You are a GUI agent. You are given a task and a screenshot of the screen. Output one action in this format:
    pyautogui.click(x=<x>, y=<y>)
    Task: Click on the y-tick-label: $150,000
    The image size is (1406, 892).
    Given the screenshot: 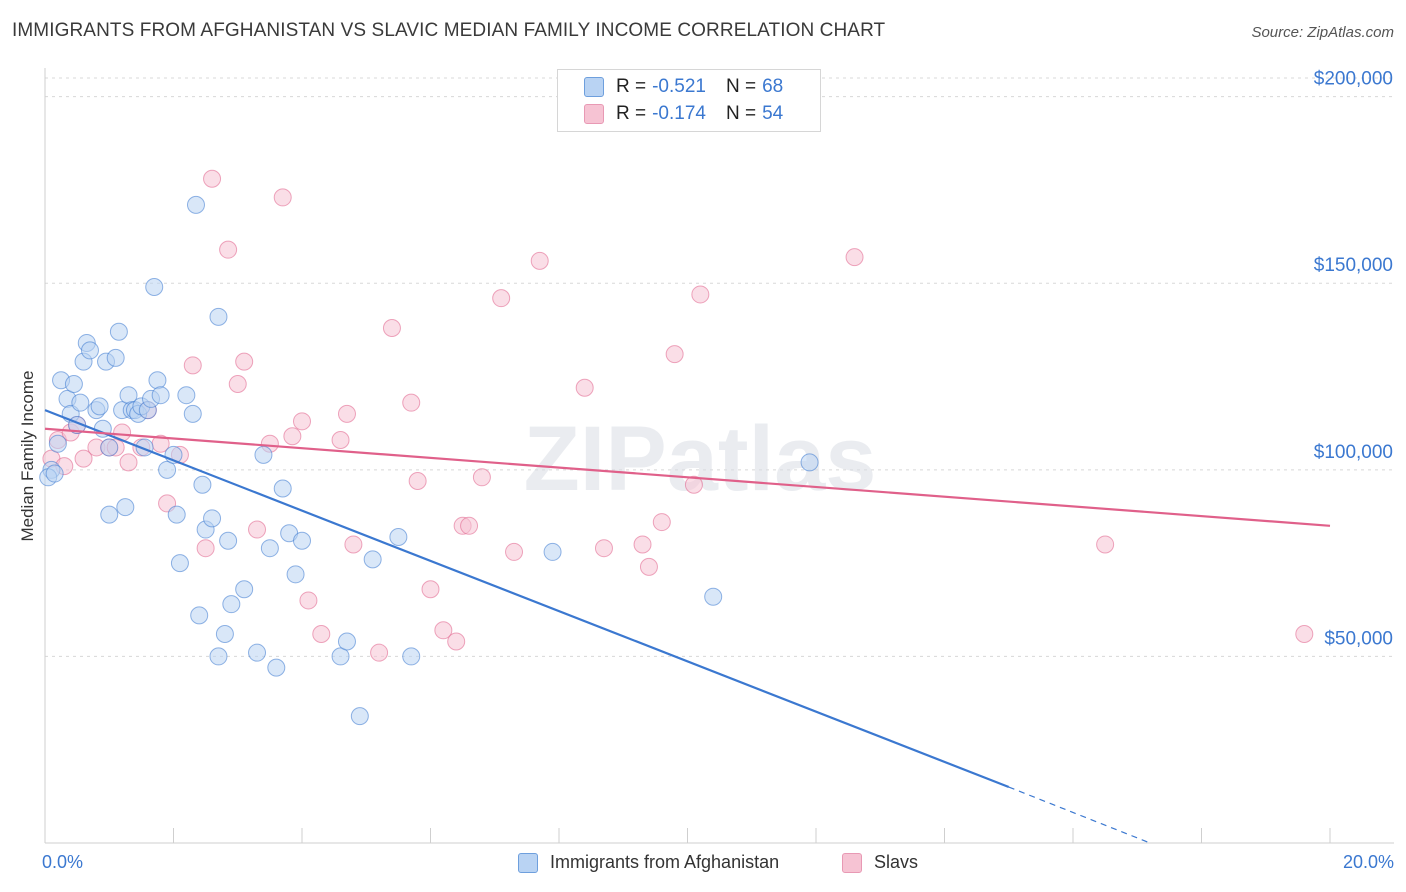 What is the action you would take?
    pyautogui.click(x=1353, y=265)
    